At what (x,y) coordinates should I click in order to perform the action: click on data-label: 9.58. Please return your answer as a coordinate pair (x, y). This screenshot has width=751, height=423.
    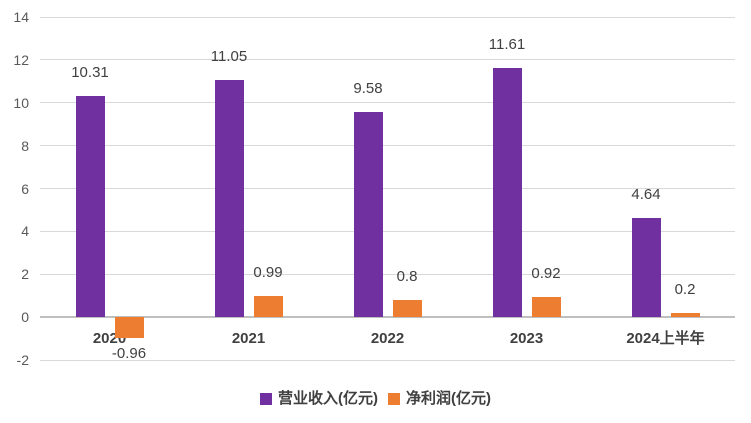
    Looking at the image, I should click on (368, 88).